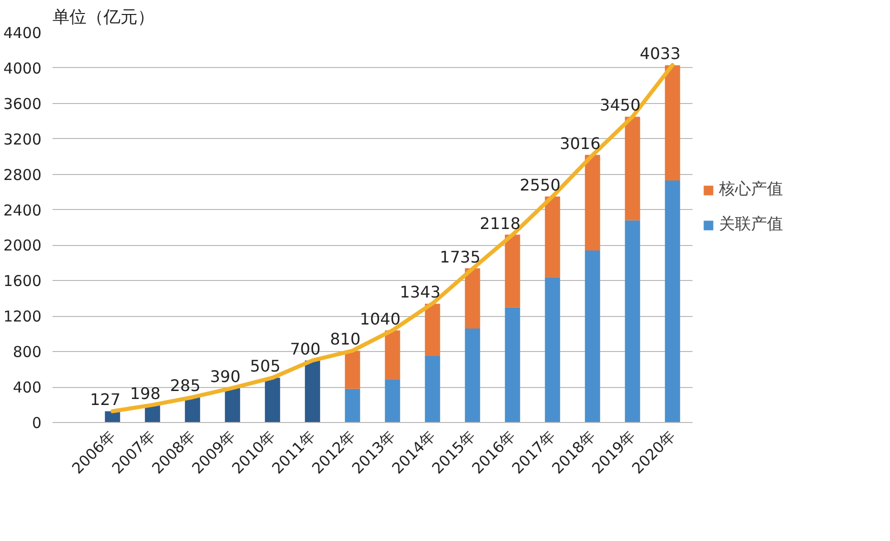 Image resolution: width=890 pixels, height=541 pixels. Describe the element at coordinates (22, 68) in the screenshot. I see `y-tick-label: 4000` at that location.